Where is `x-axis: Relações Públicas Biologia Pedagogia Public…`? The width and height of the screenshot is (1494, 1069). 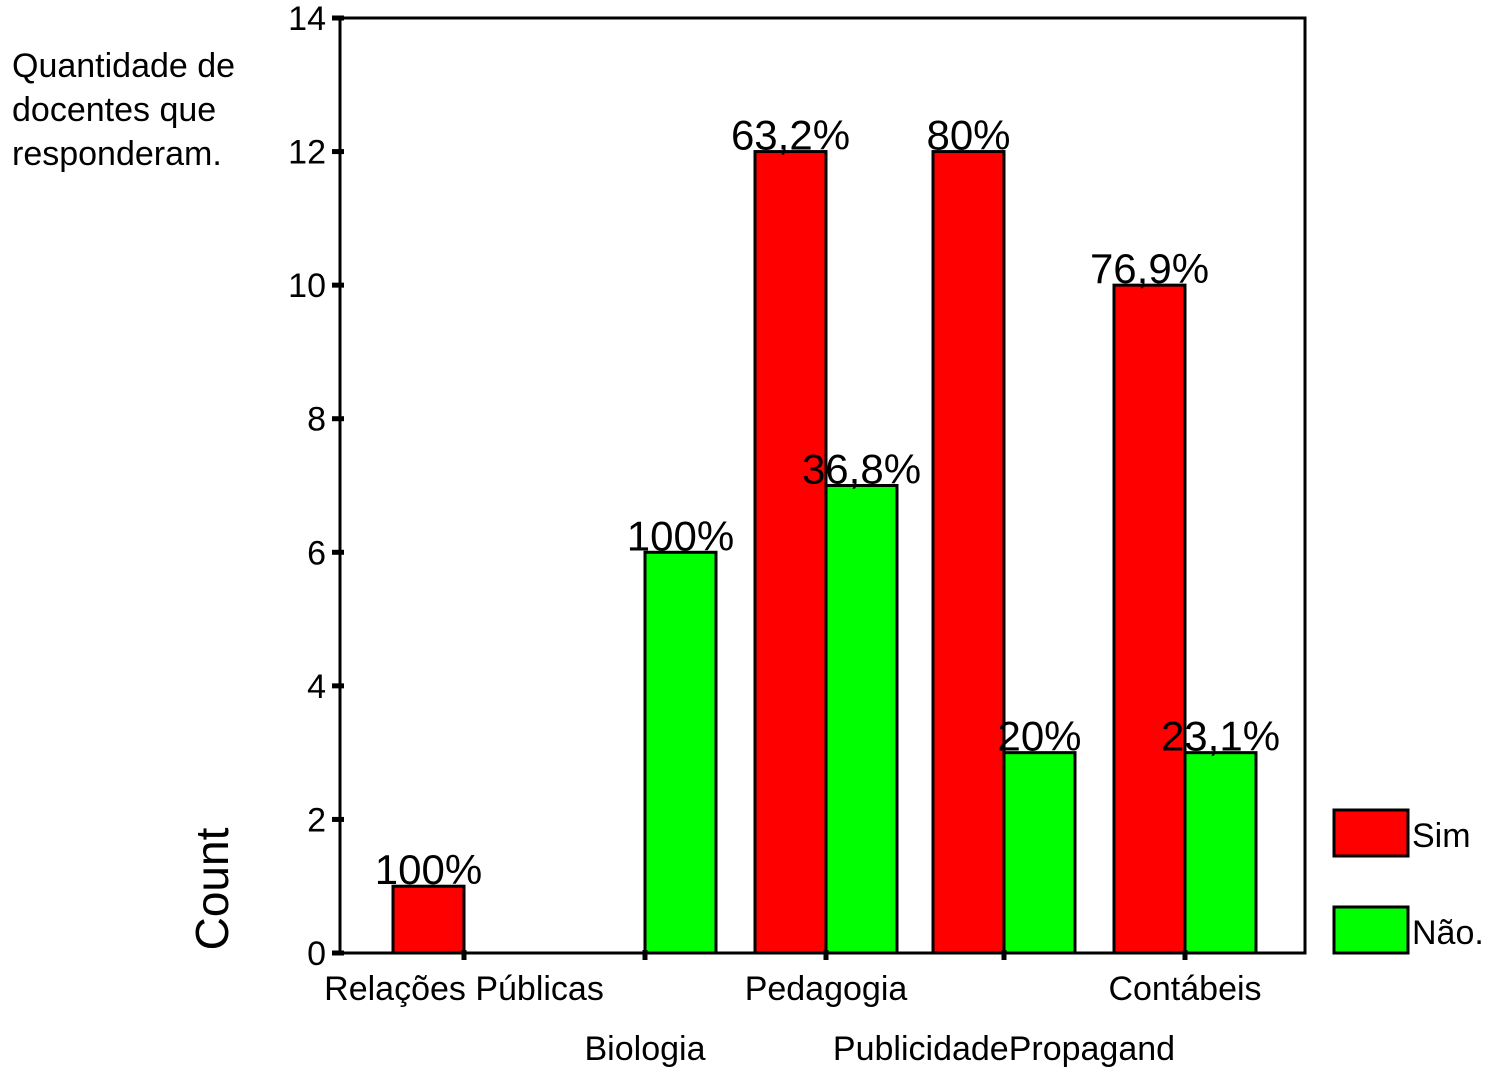
x-axis: Relações Públicas Biologia Pedagogia Public… is located at coordinates (793, 1009).